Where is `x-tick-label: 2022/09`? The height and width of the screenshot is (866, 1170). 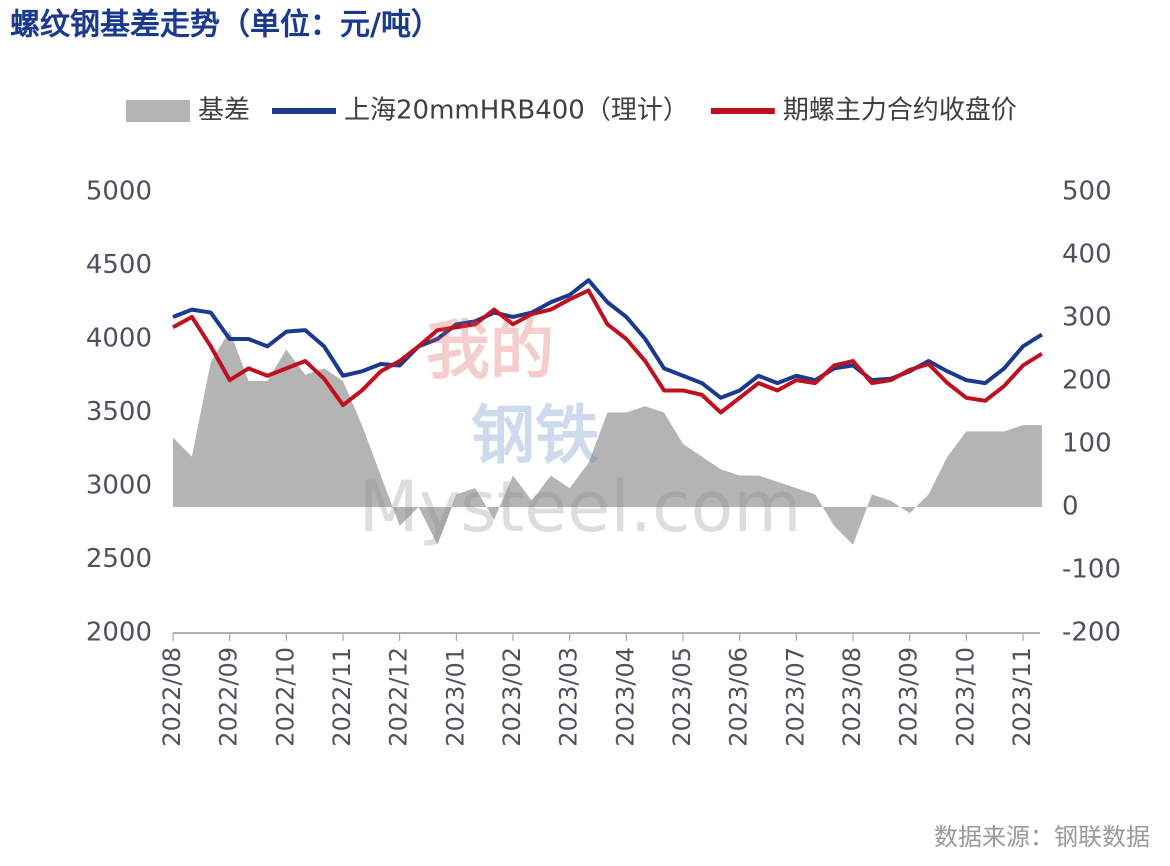
x-tick-label: 2022/09 is located at coordinates (229, 697).